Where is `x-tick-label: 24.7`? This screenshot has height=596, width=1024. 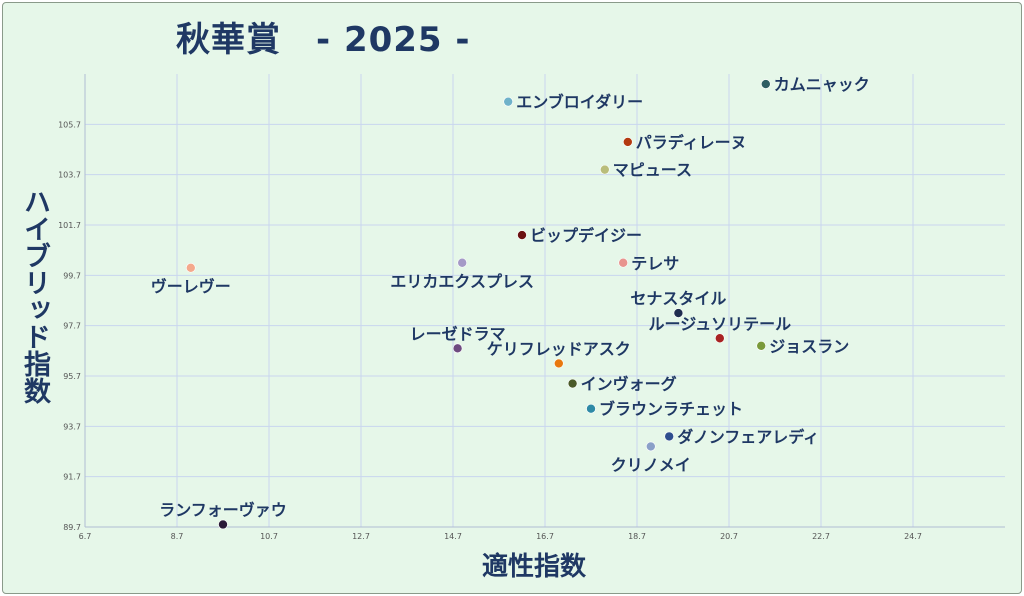
x-tick-label: 24.7 is located at coordinates (913, 536).